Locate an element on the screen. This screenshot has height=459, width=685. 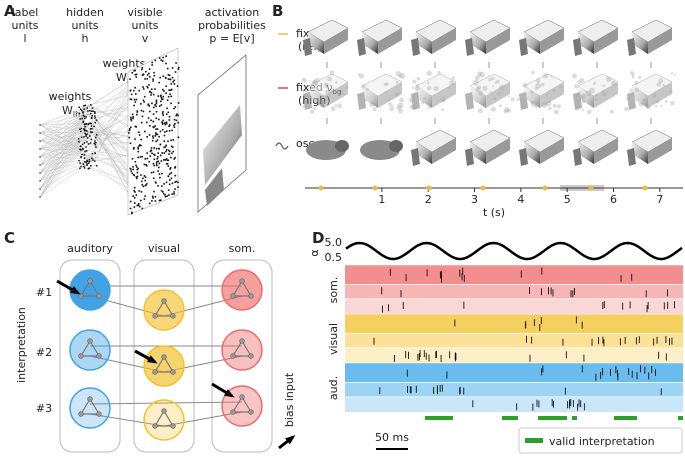
x-tick-label: 2 is located at coordinates (428, 199).